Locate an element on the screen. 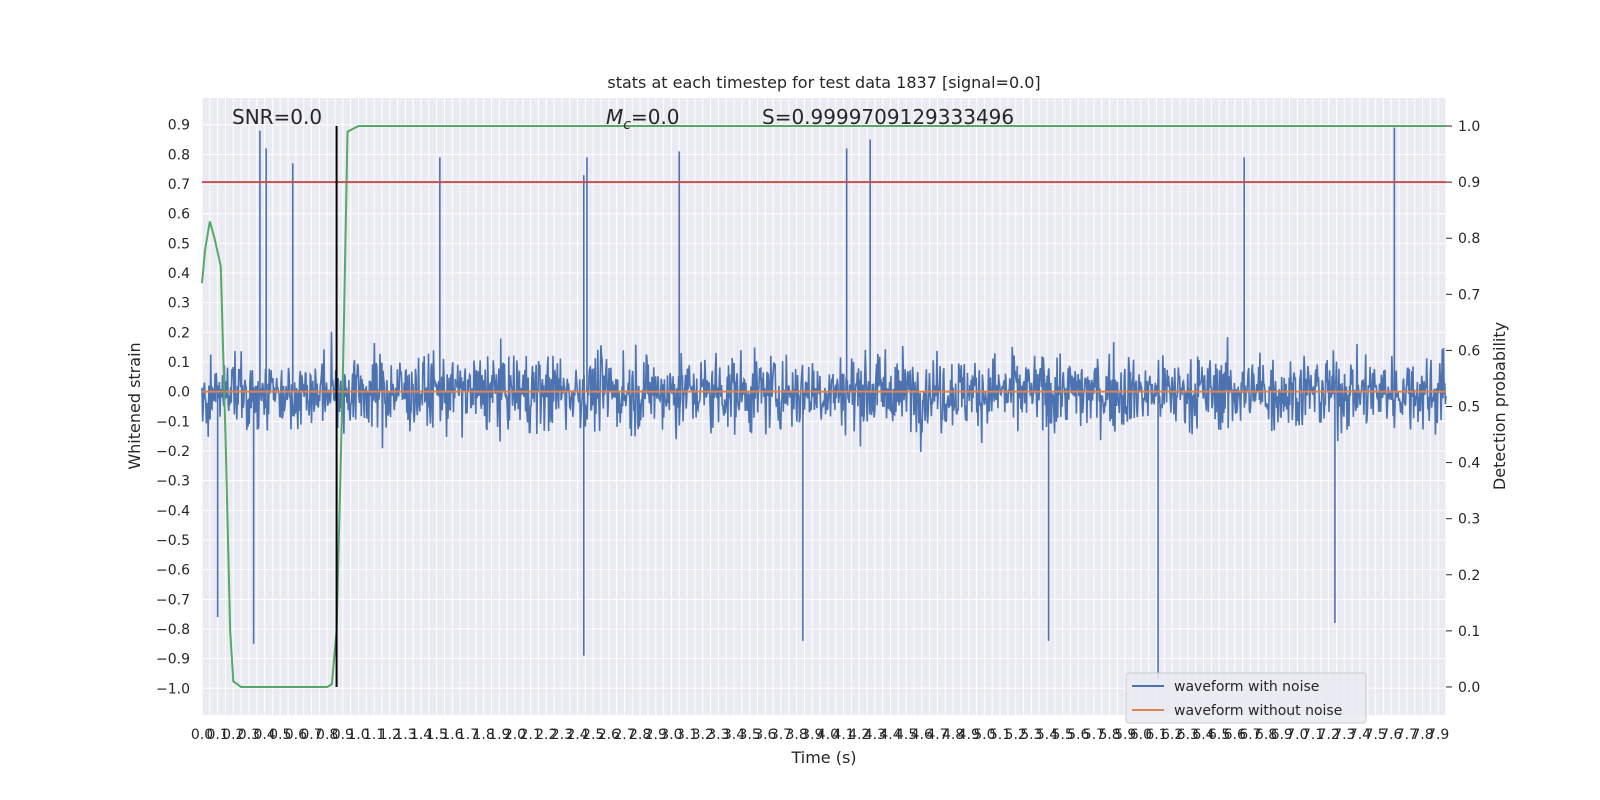  x-tick-label: 6.6 is located at coordinates (1235, 735).